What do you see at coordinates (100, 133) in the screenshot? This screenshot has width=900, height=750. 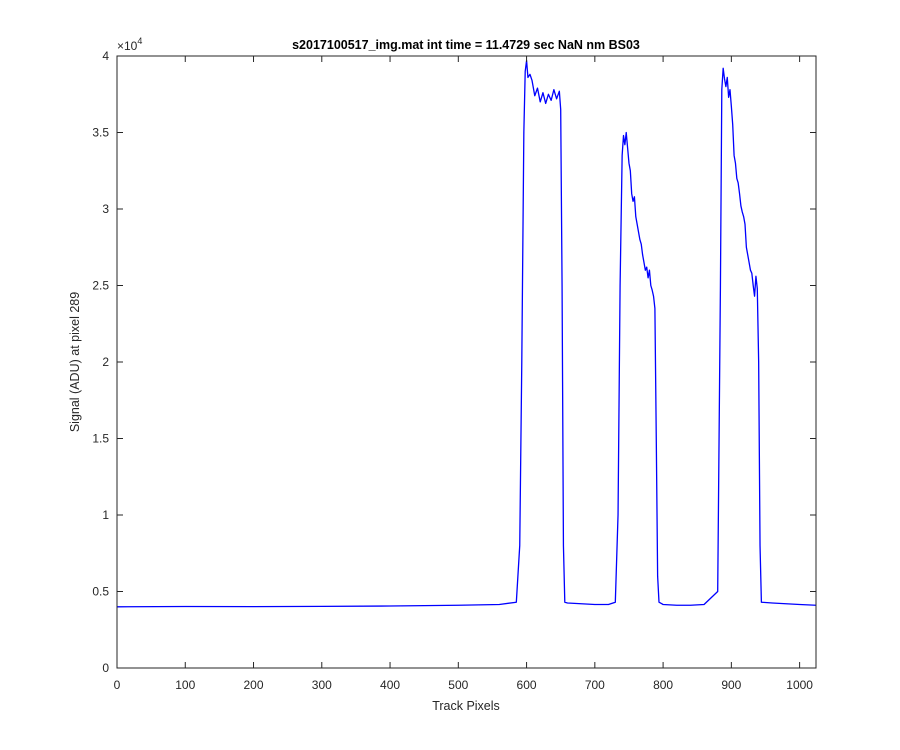 I see `y-tick-label: 3.5` at bounding box center [100, 133].